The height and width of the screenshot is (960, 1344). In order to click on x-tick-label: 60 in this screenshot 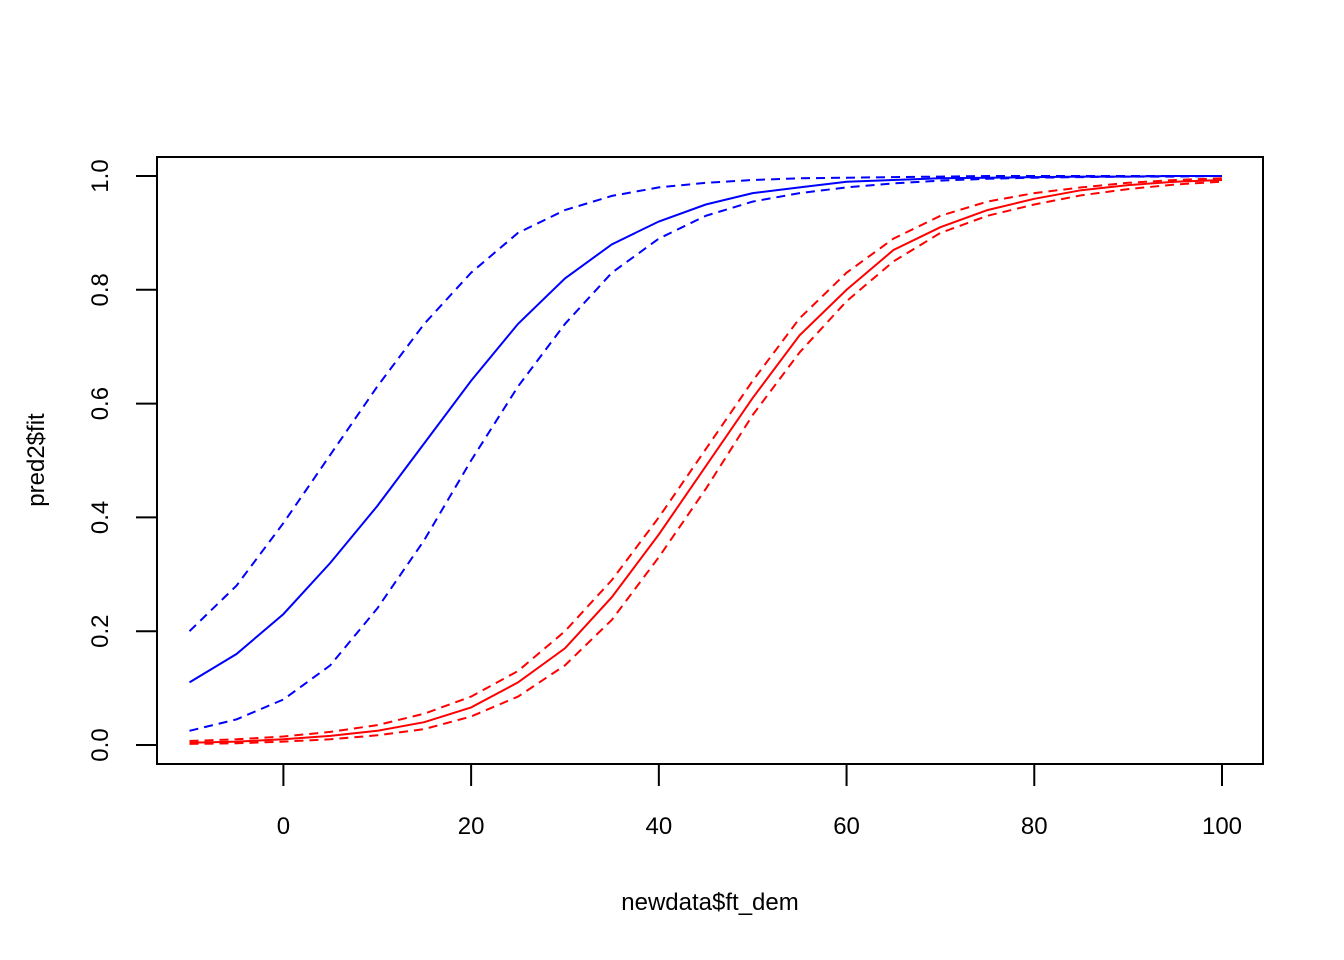, I will do `click(846, 826)`.